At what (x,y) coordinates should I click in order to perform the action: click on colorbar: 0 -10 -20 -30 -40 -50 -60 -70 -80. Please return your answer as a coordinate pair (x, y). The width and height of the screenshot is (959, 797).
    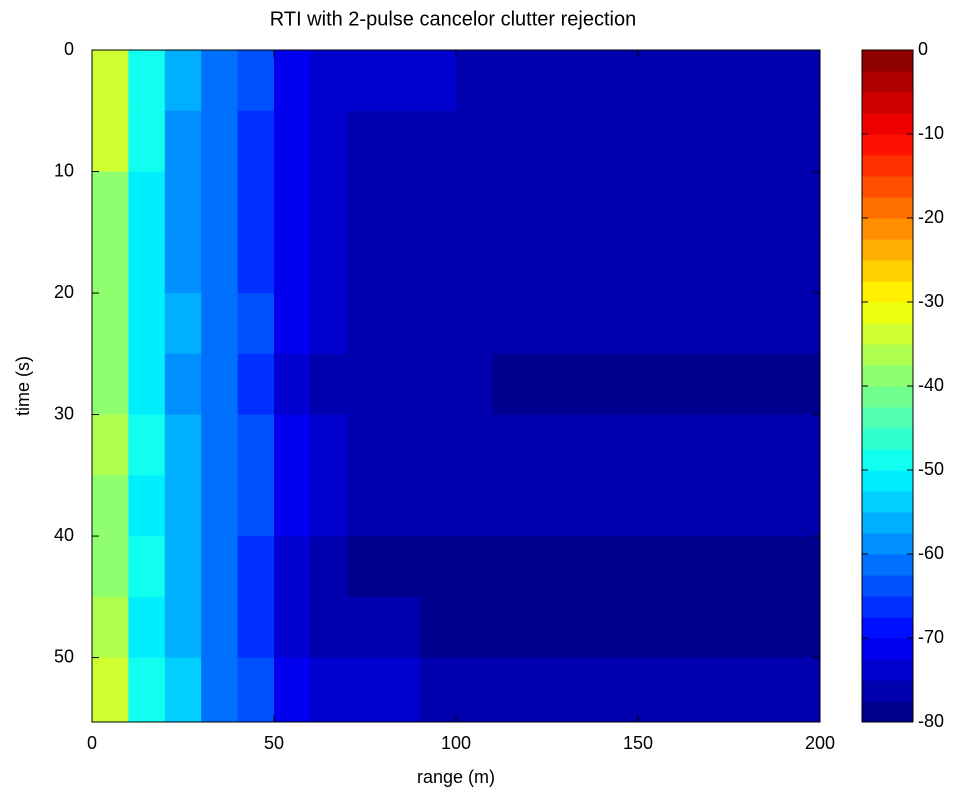
    Looking at the image, I should click on (902, 385).